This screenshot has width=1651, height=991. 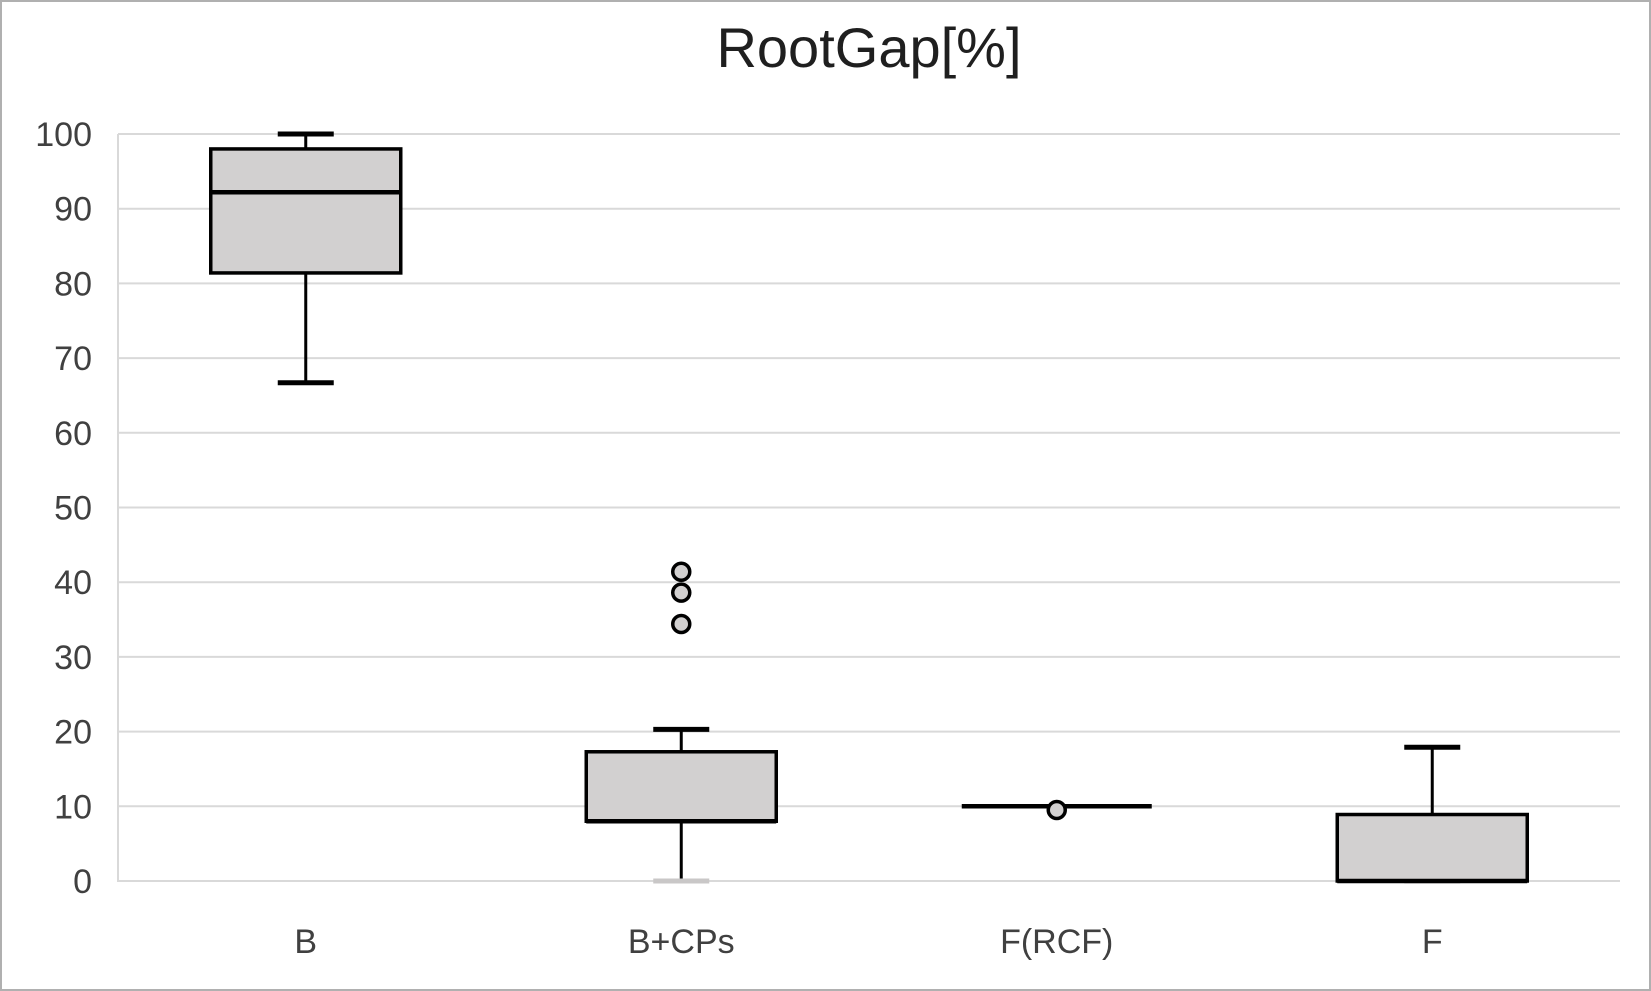 I want to click on y-tick-label-30: 30, so click(x=73, y=658).